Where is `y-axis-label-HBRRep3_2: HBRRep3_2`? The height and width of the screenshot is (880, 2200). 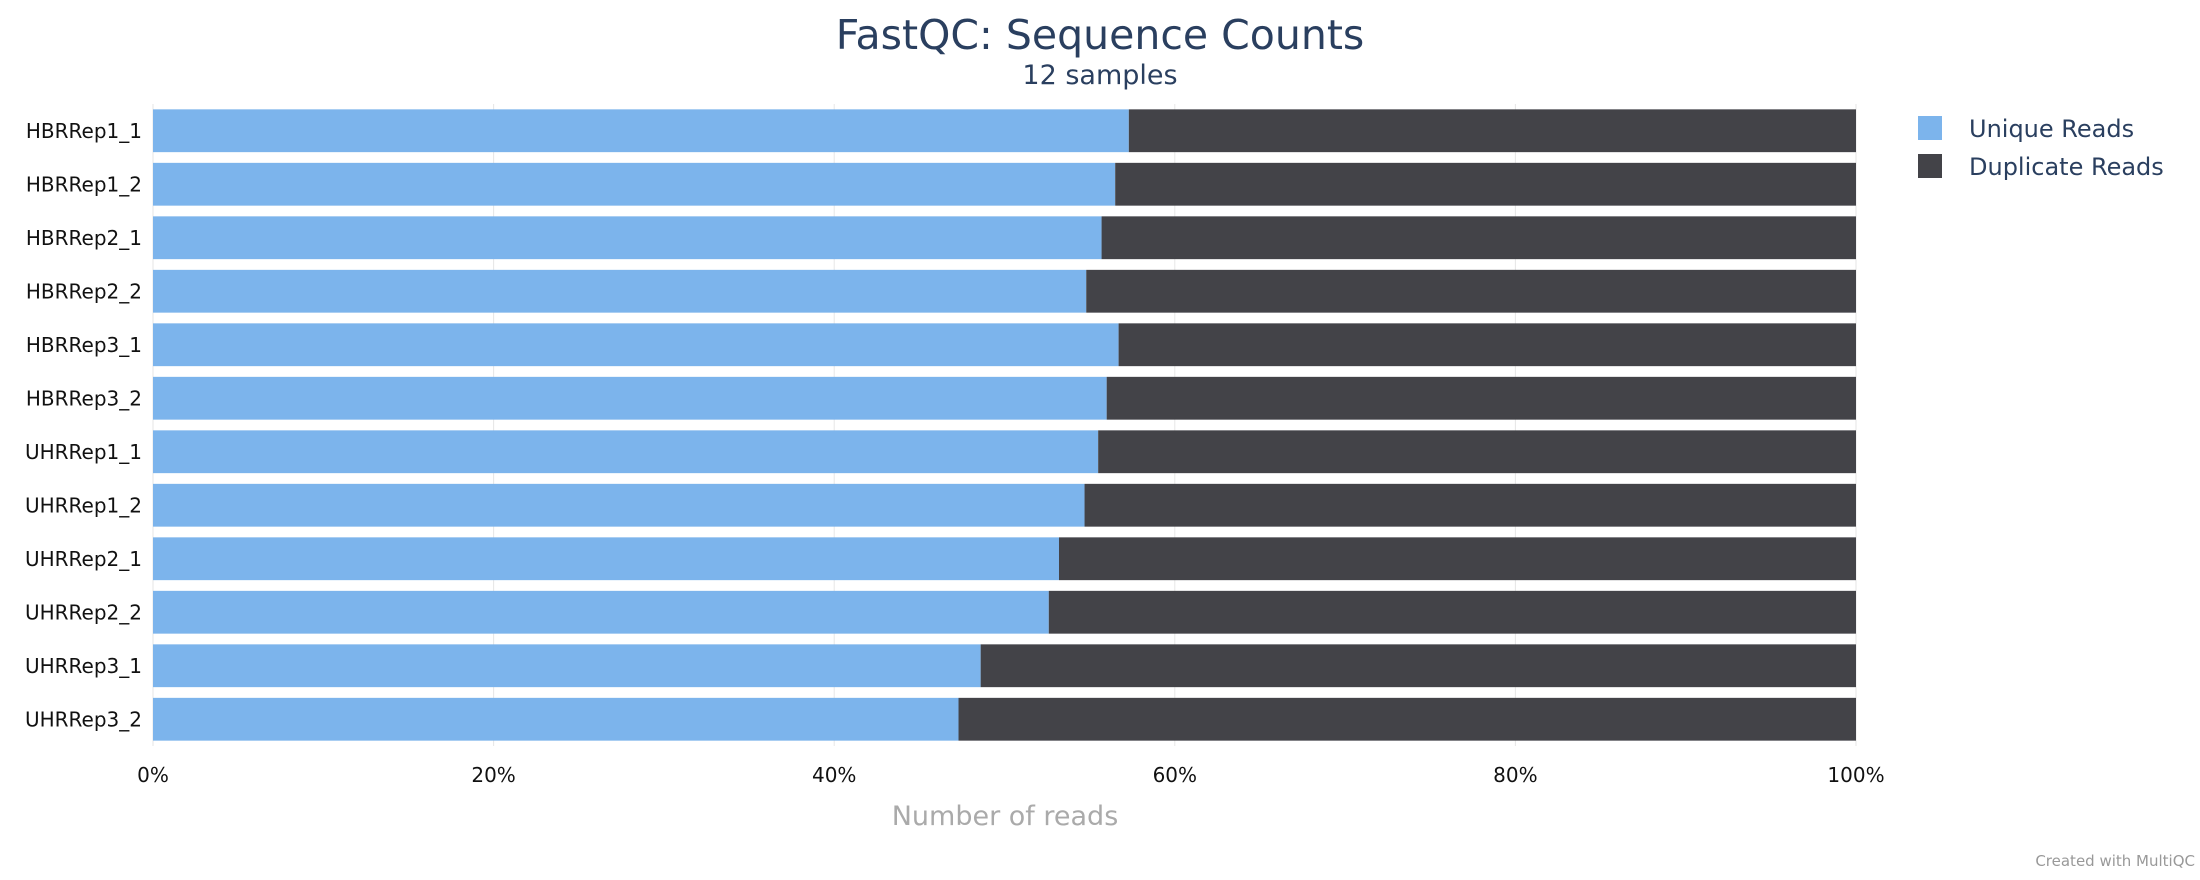
y-axis-label-HBRRep3_2: HBRRep3_2 is located at coordinates (84, 398).